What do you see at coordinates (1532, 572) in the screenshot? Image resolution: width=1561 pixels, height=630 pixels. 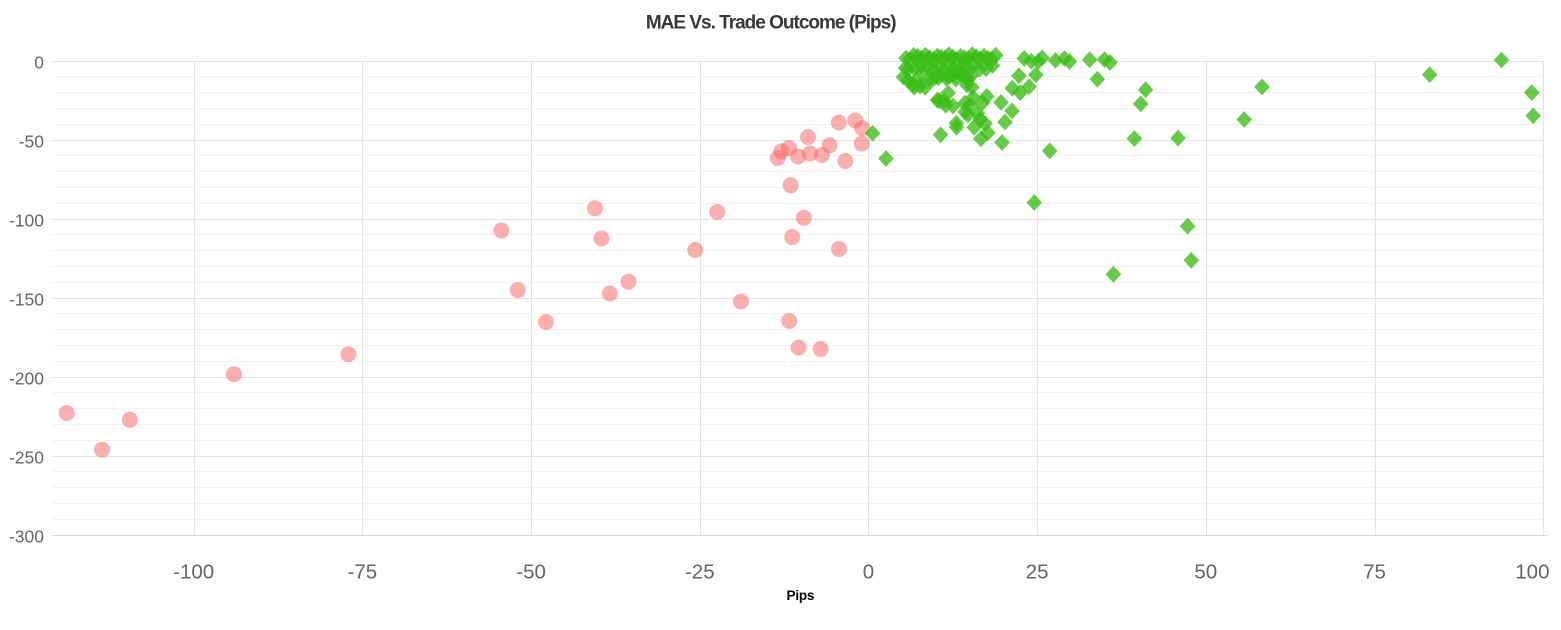 I see `svg-text: 100` at bounding box center [1532, 572].